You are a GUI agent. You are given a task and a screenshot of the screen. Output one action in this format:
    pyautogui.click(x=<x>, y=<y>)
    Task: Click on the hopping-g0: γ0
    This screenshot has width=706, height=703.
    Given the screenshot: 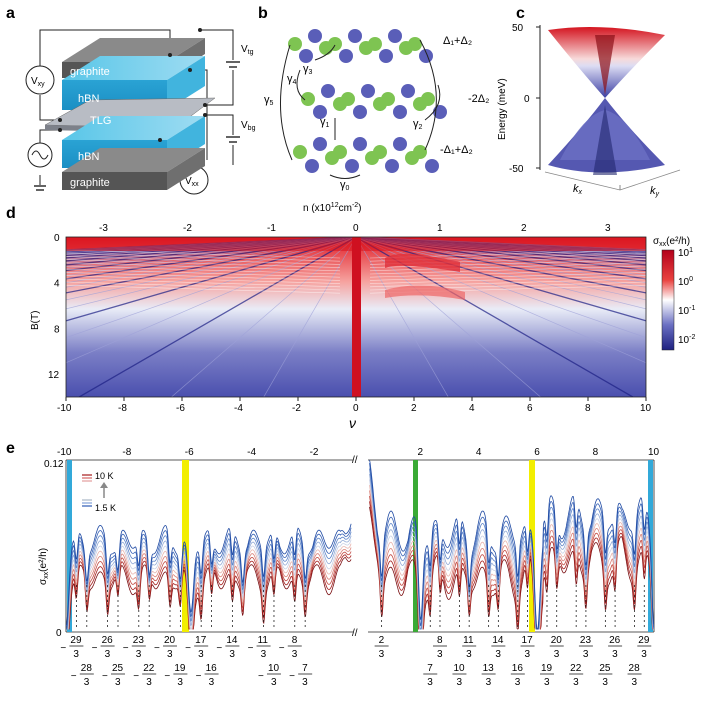 What is the action you would take?
    pyautogui.click(x=345, y=185)
    